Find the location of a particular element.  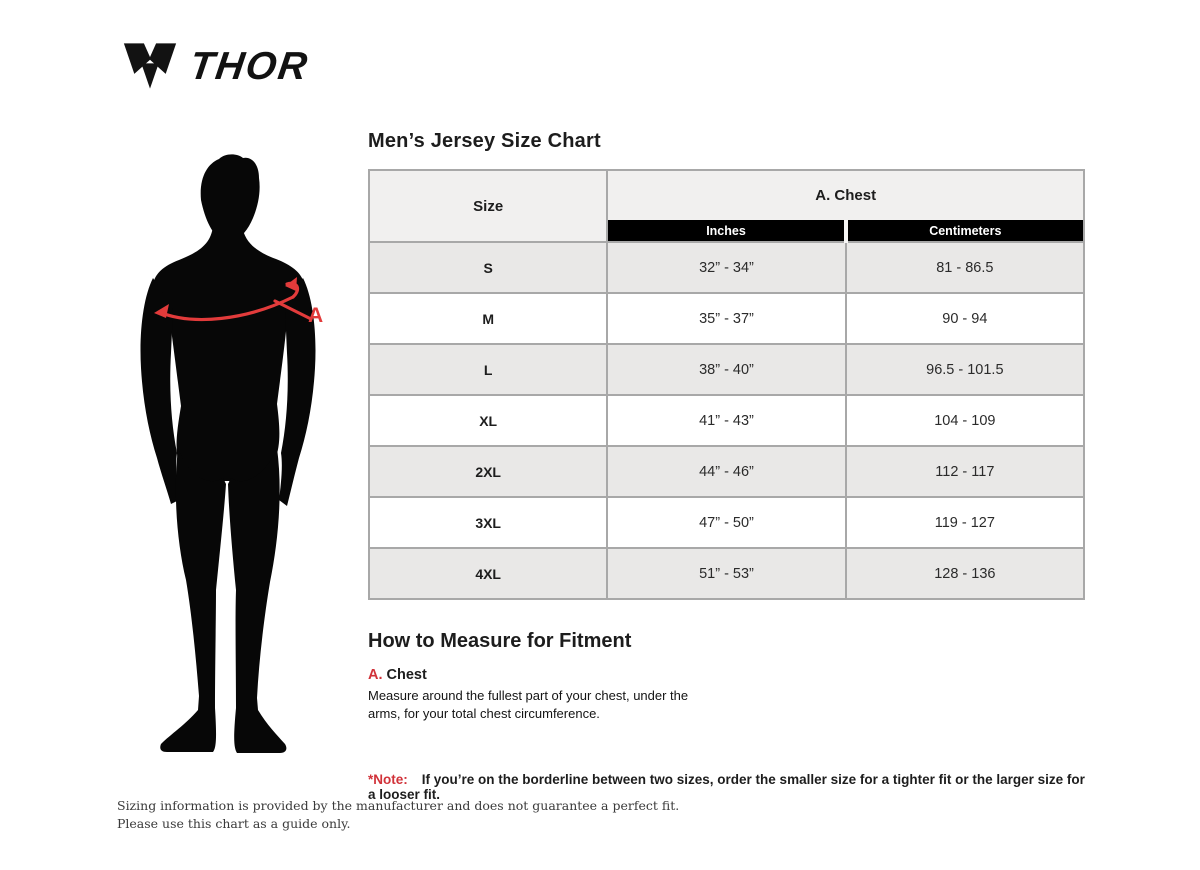

table-row-l: L 38” - 40” 96.5 - 101.5 is located at coordinates (726, 369).